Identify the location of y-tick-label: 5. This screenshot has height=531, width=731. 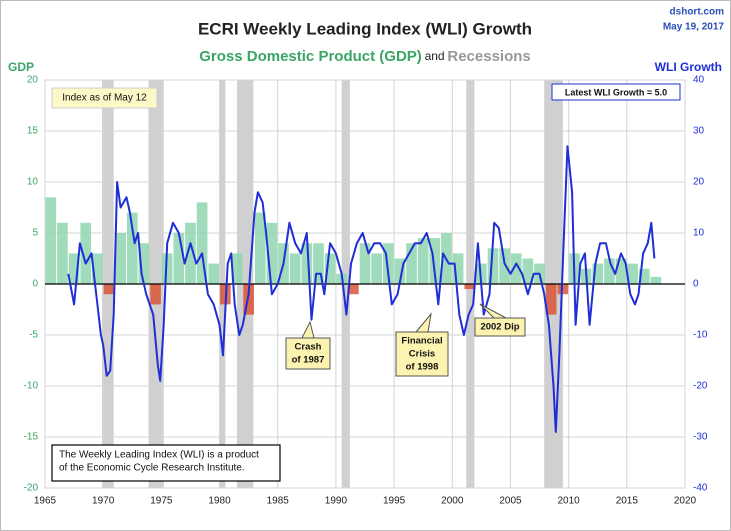
(35, 233).